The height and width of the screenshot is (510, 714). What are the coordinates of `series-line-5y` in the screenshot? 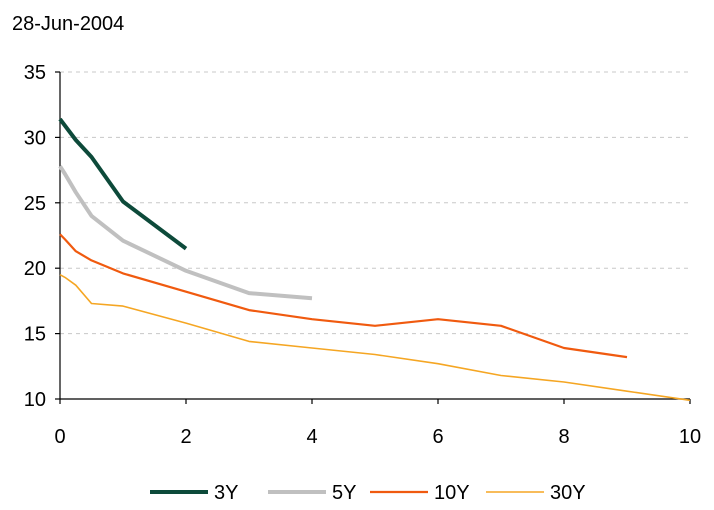 It's located at (185, 233).